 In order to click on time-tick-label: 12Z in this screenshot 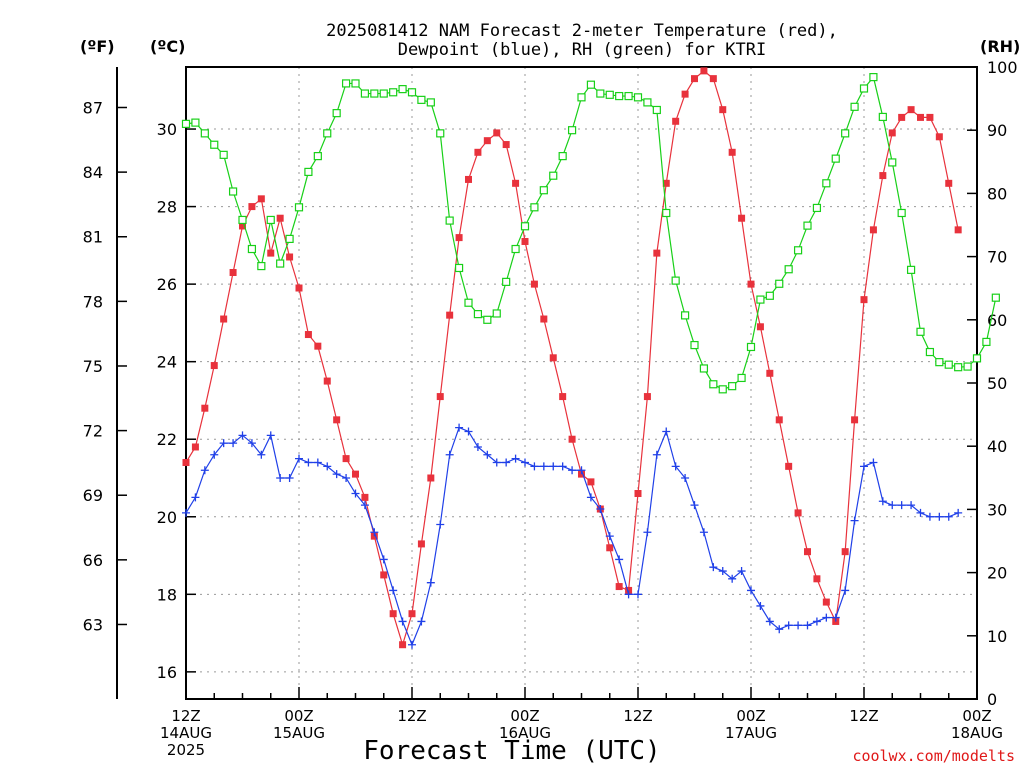, I will do `click(185, 716)`.